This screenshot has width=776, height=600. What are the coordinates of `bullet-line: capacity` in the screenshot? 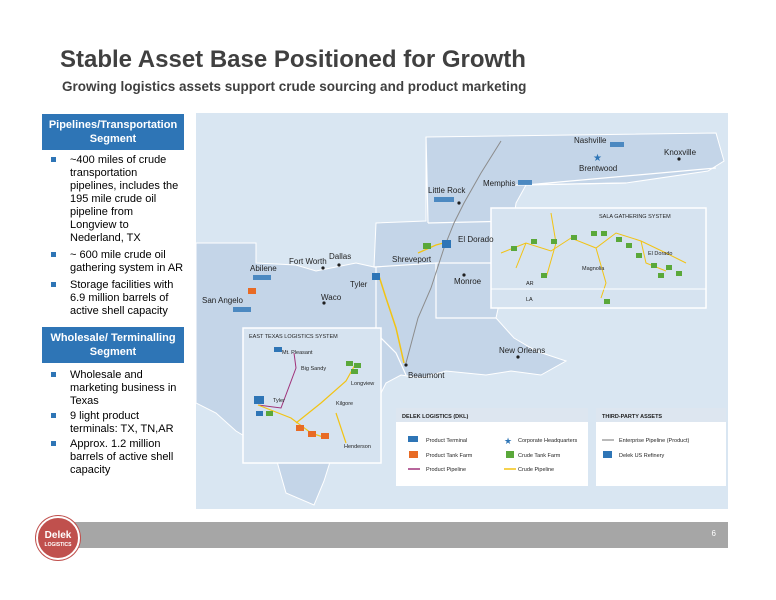 It's located at (90, 470).